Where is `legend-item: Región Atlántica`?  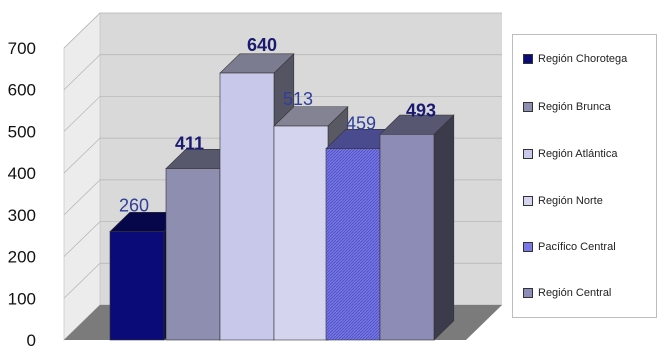 legend-item: Región Atlántica is located at coordinates (570, 154).